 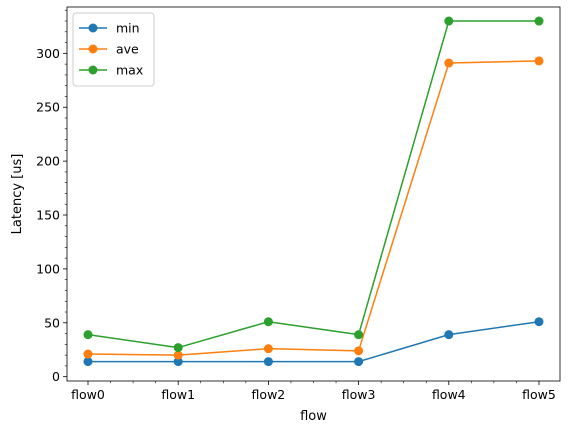 What do you see at coordinates (93, 49) in the screenshot?
I see `legend-marker-ave` at bounding box center [93, 49].